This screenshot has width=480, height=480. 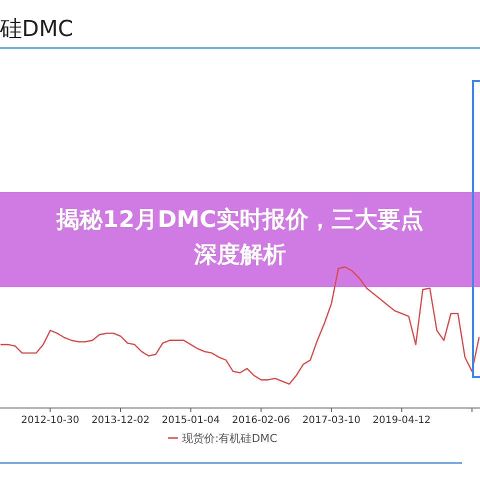 I want to click on x-tick-label: 2019-04-12, so click(x=401, y=420).